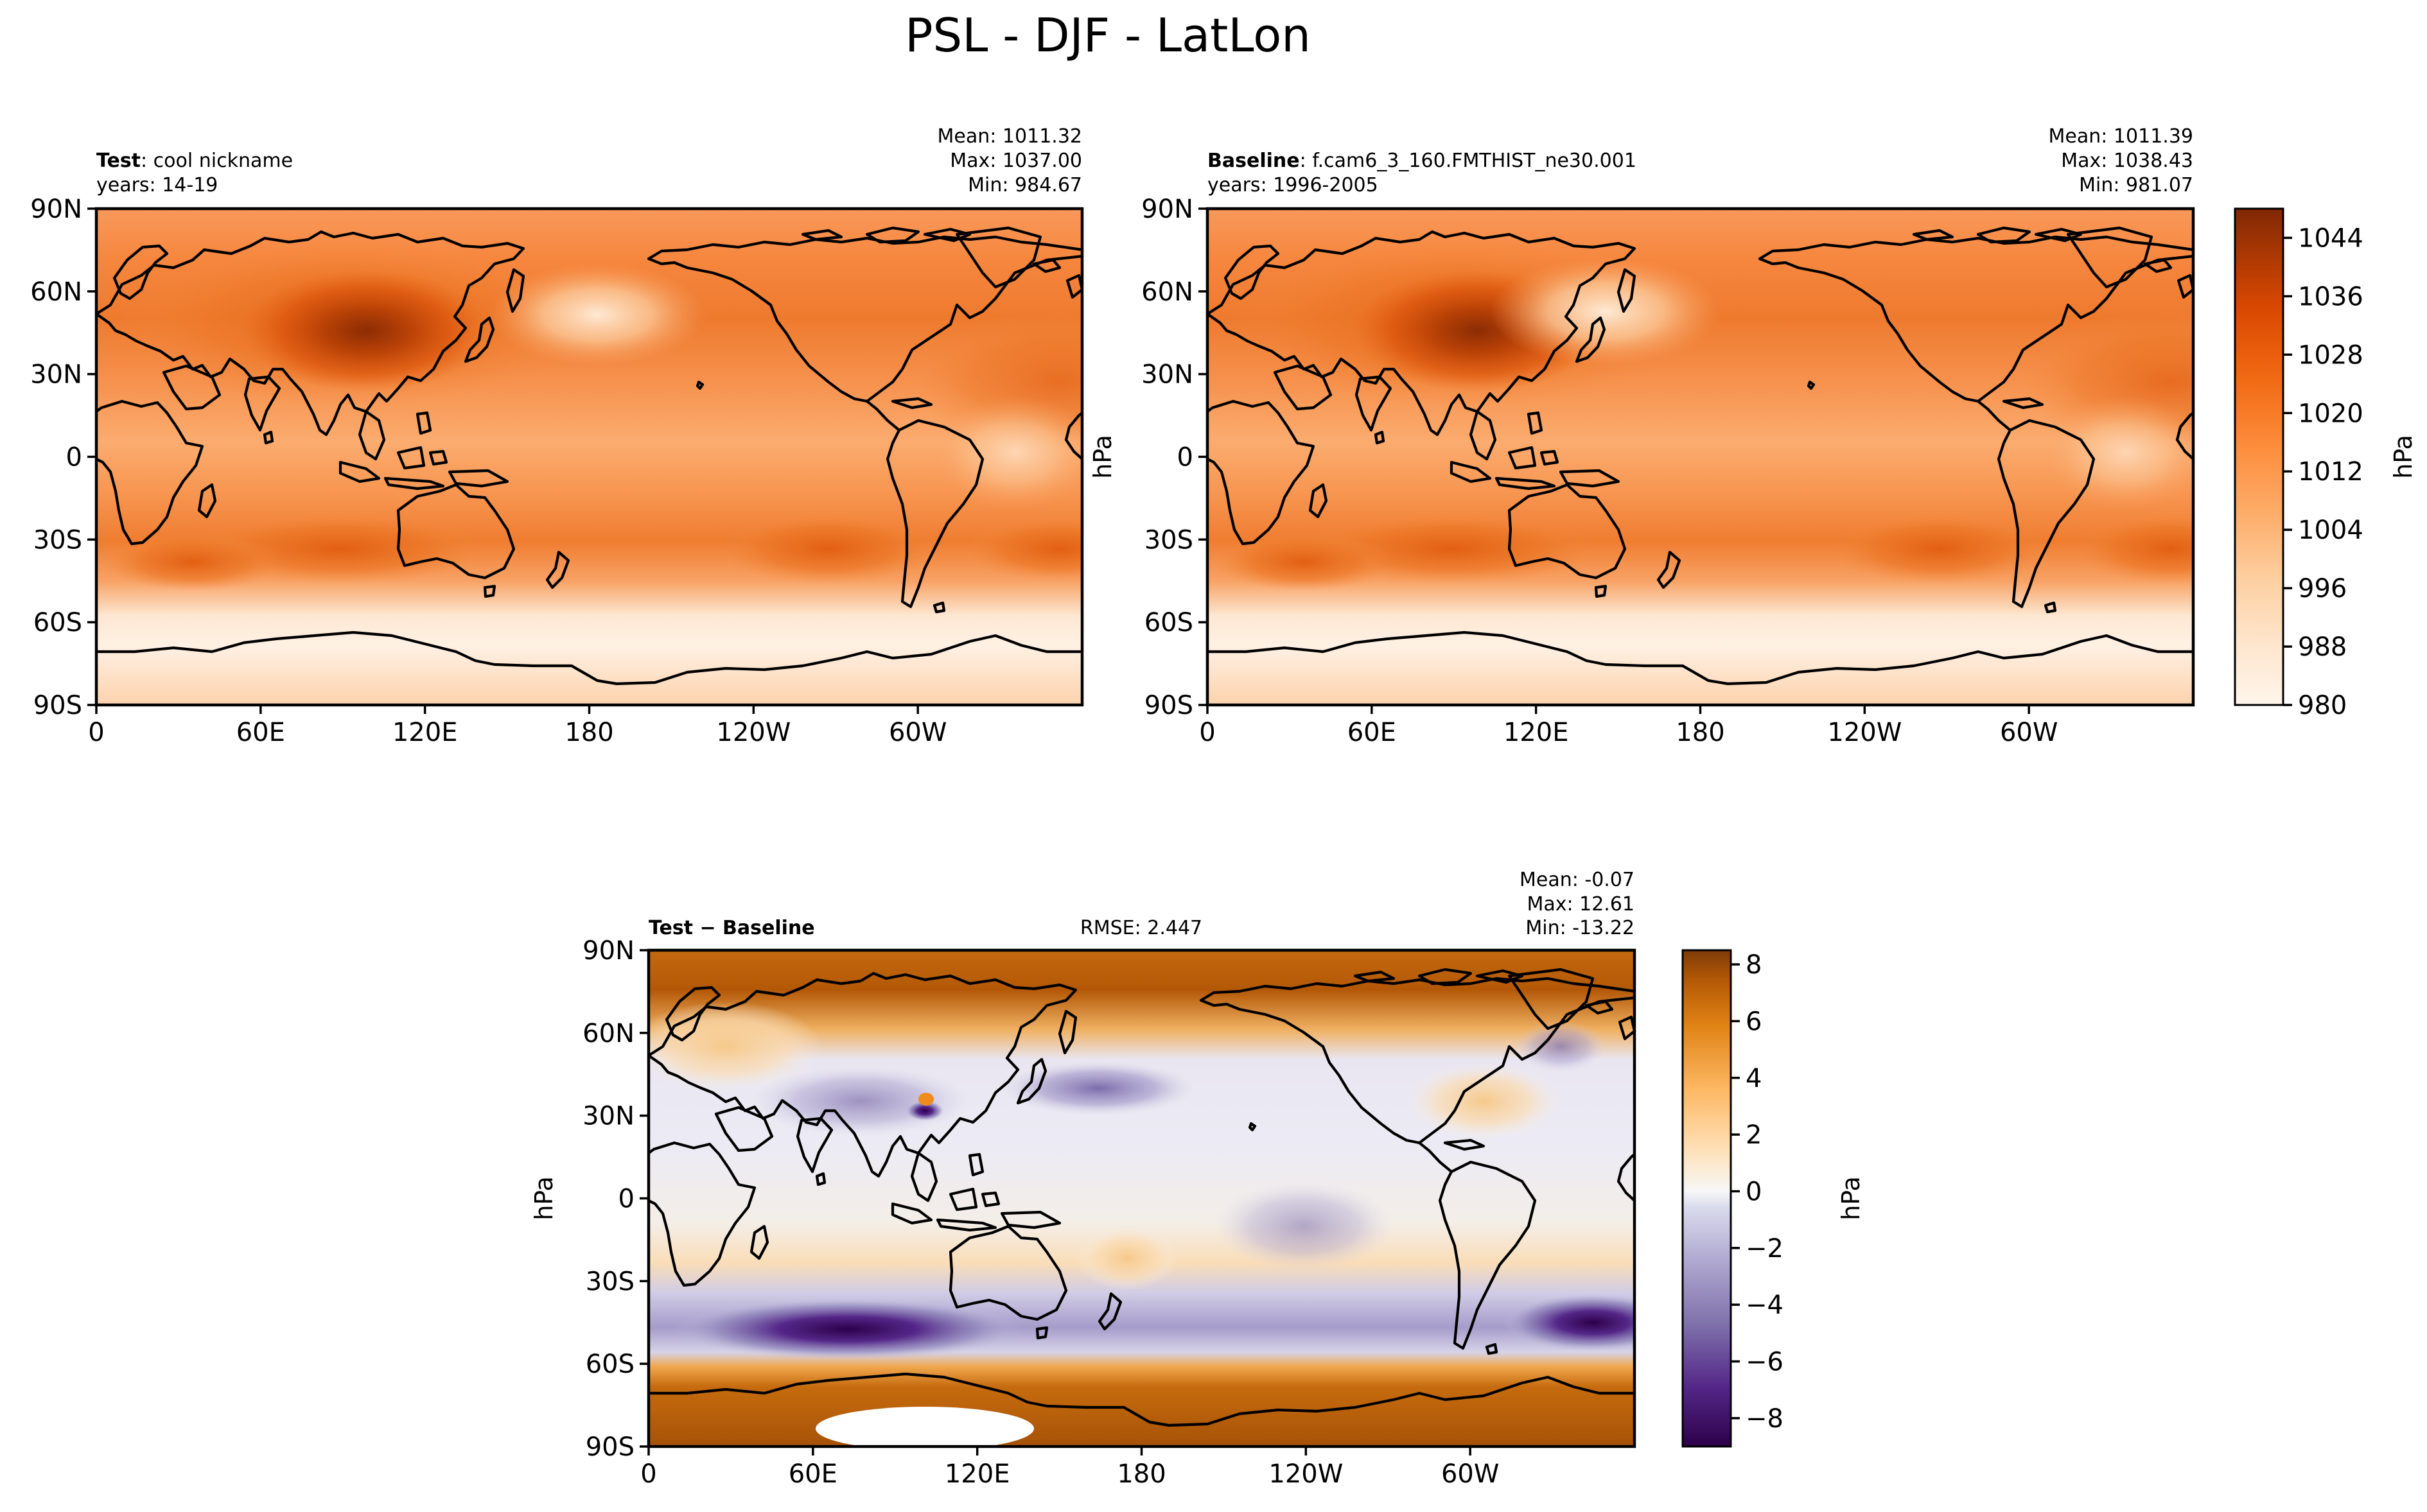 Image resolution: width=2427 pixels, height=1512 pixels. I want to click on colorbar-tick-label: −4, so click(1764, 1305).